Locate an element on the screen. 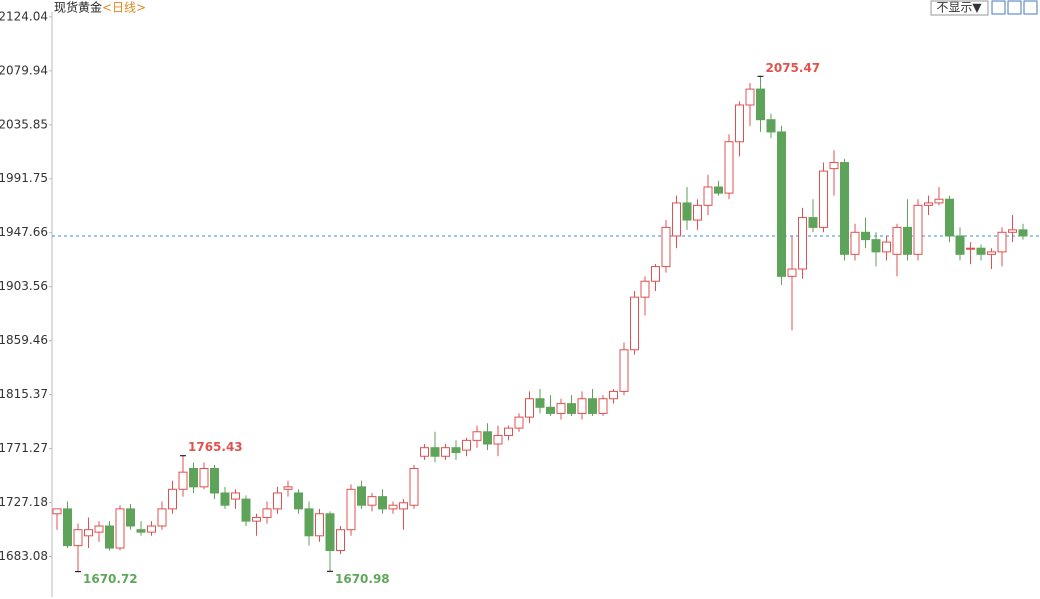  y-tick-label: 1815.37 is located at coordinates (24, 394).